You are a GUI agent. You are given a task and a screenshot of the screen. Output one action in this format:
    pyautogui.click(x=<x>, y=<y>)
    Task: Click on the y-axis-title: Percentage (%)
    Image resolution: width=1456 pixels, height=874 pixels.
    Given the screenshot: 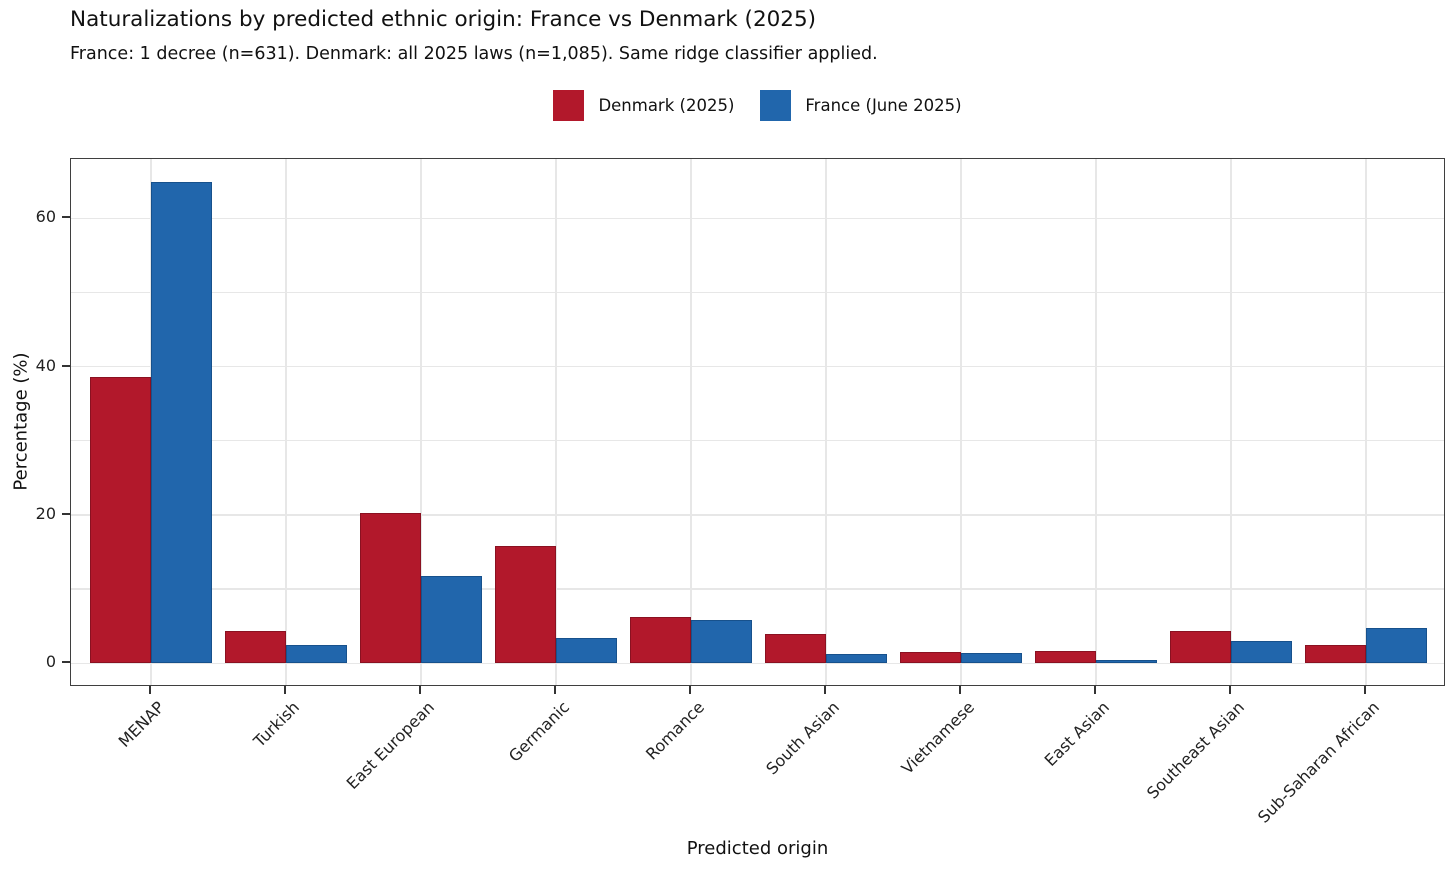 What is the action you would take?
    pyautogui.click(x=21, y=421)
    